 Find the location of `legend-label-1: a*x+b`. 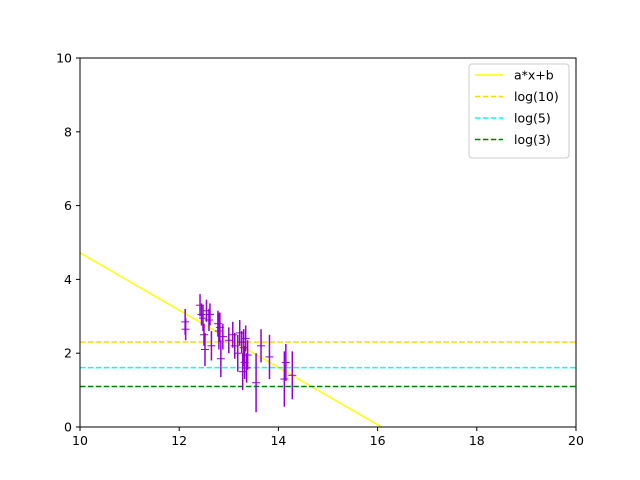

legend-label-1: a*x+b is located at coordinates (534, 75).